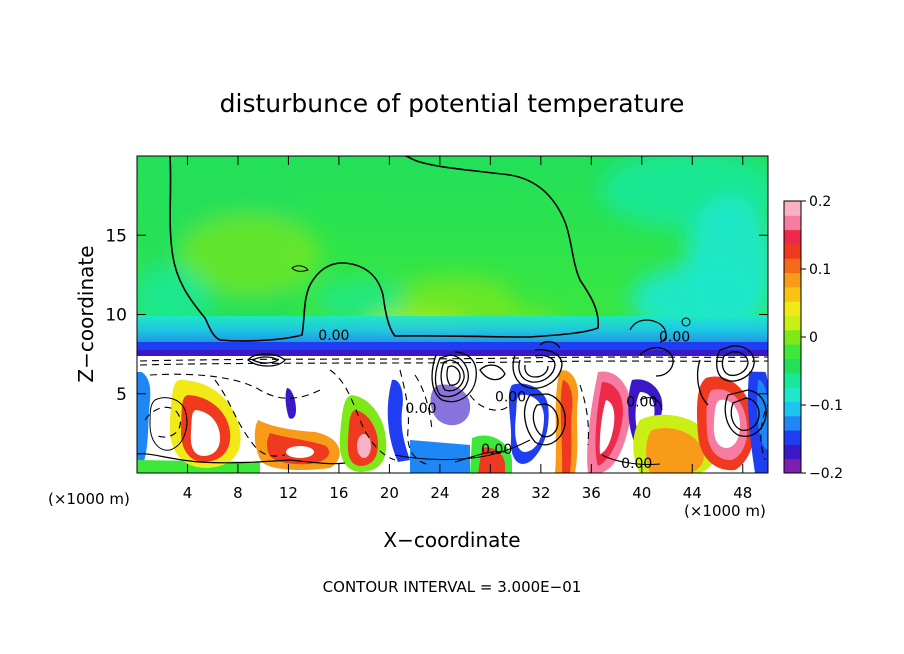  What do you see at coordinates (591, 493) in the screenshot?
I see `x-tick-label: 36` at bounding box center [591, 493].